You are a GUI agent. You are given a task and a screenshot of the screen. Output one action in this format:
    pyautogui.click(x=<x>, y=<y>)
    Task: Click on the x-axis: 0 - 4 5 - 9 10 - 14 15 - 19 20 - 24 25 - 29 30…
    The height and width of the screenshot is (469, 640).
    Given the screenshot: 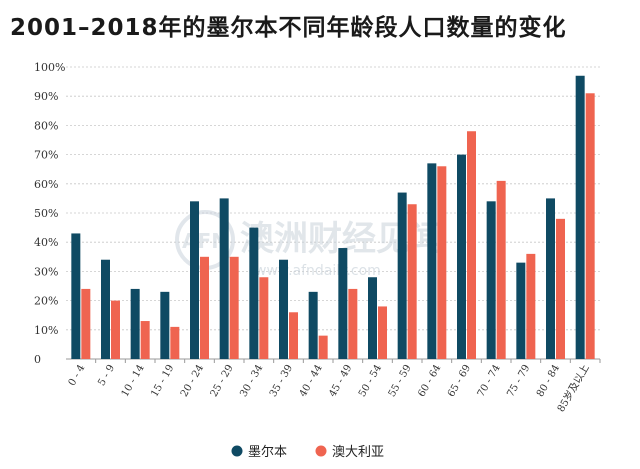 What is the action you would take?
    pyautogui.click(x=334, y=386)
    